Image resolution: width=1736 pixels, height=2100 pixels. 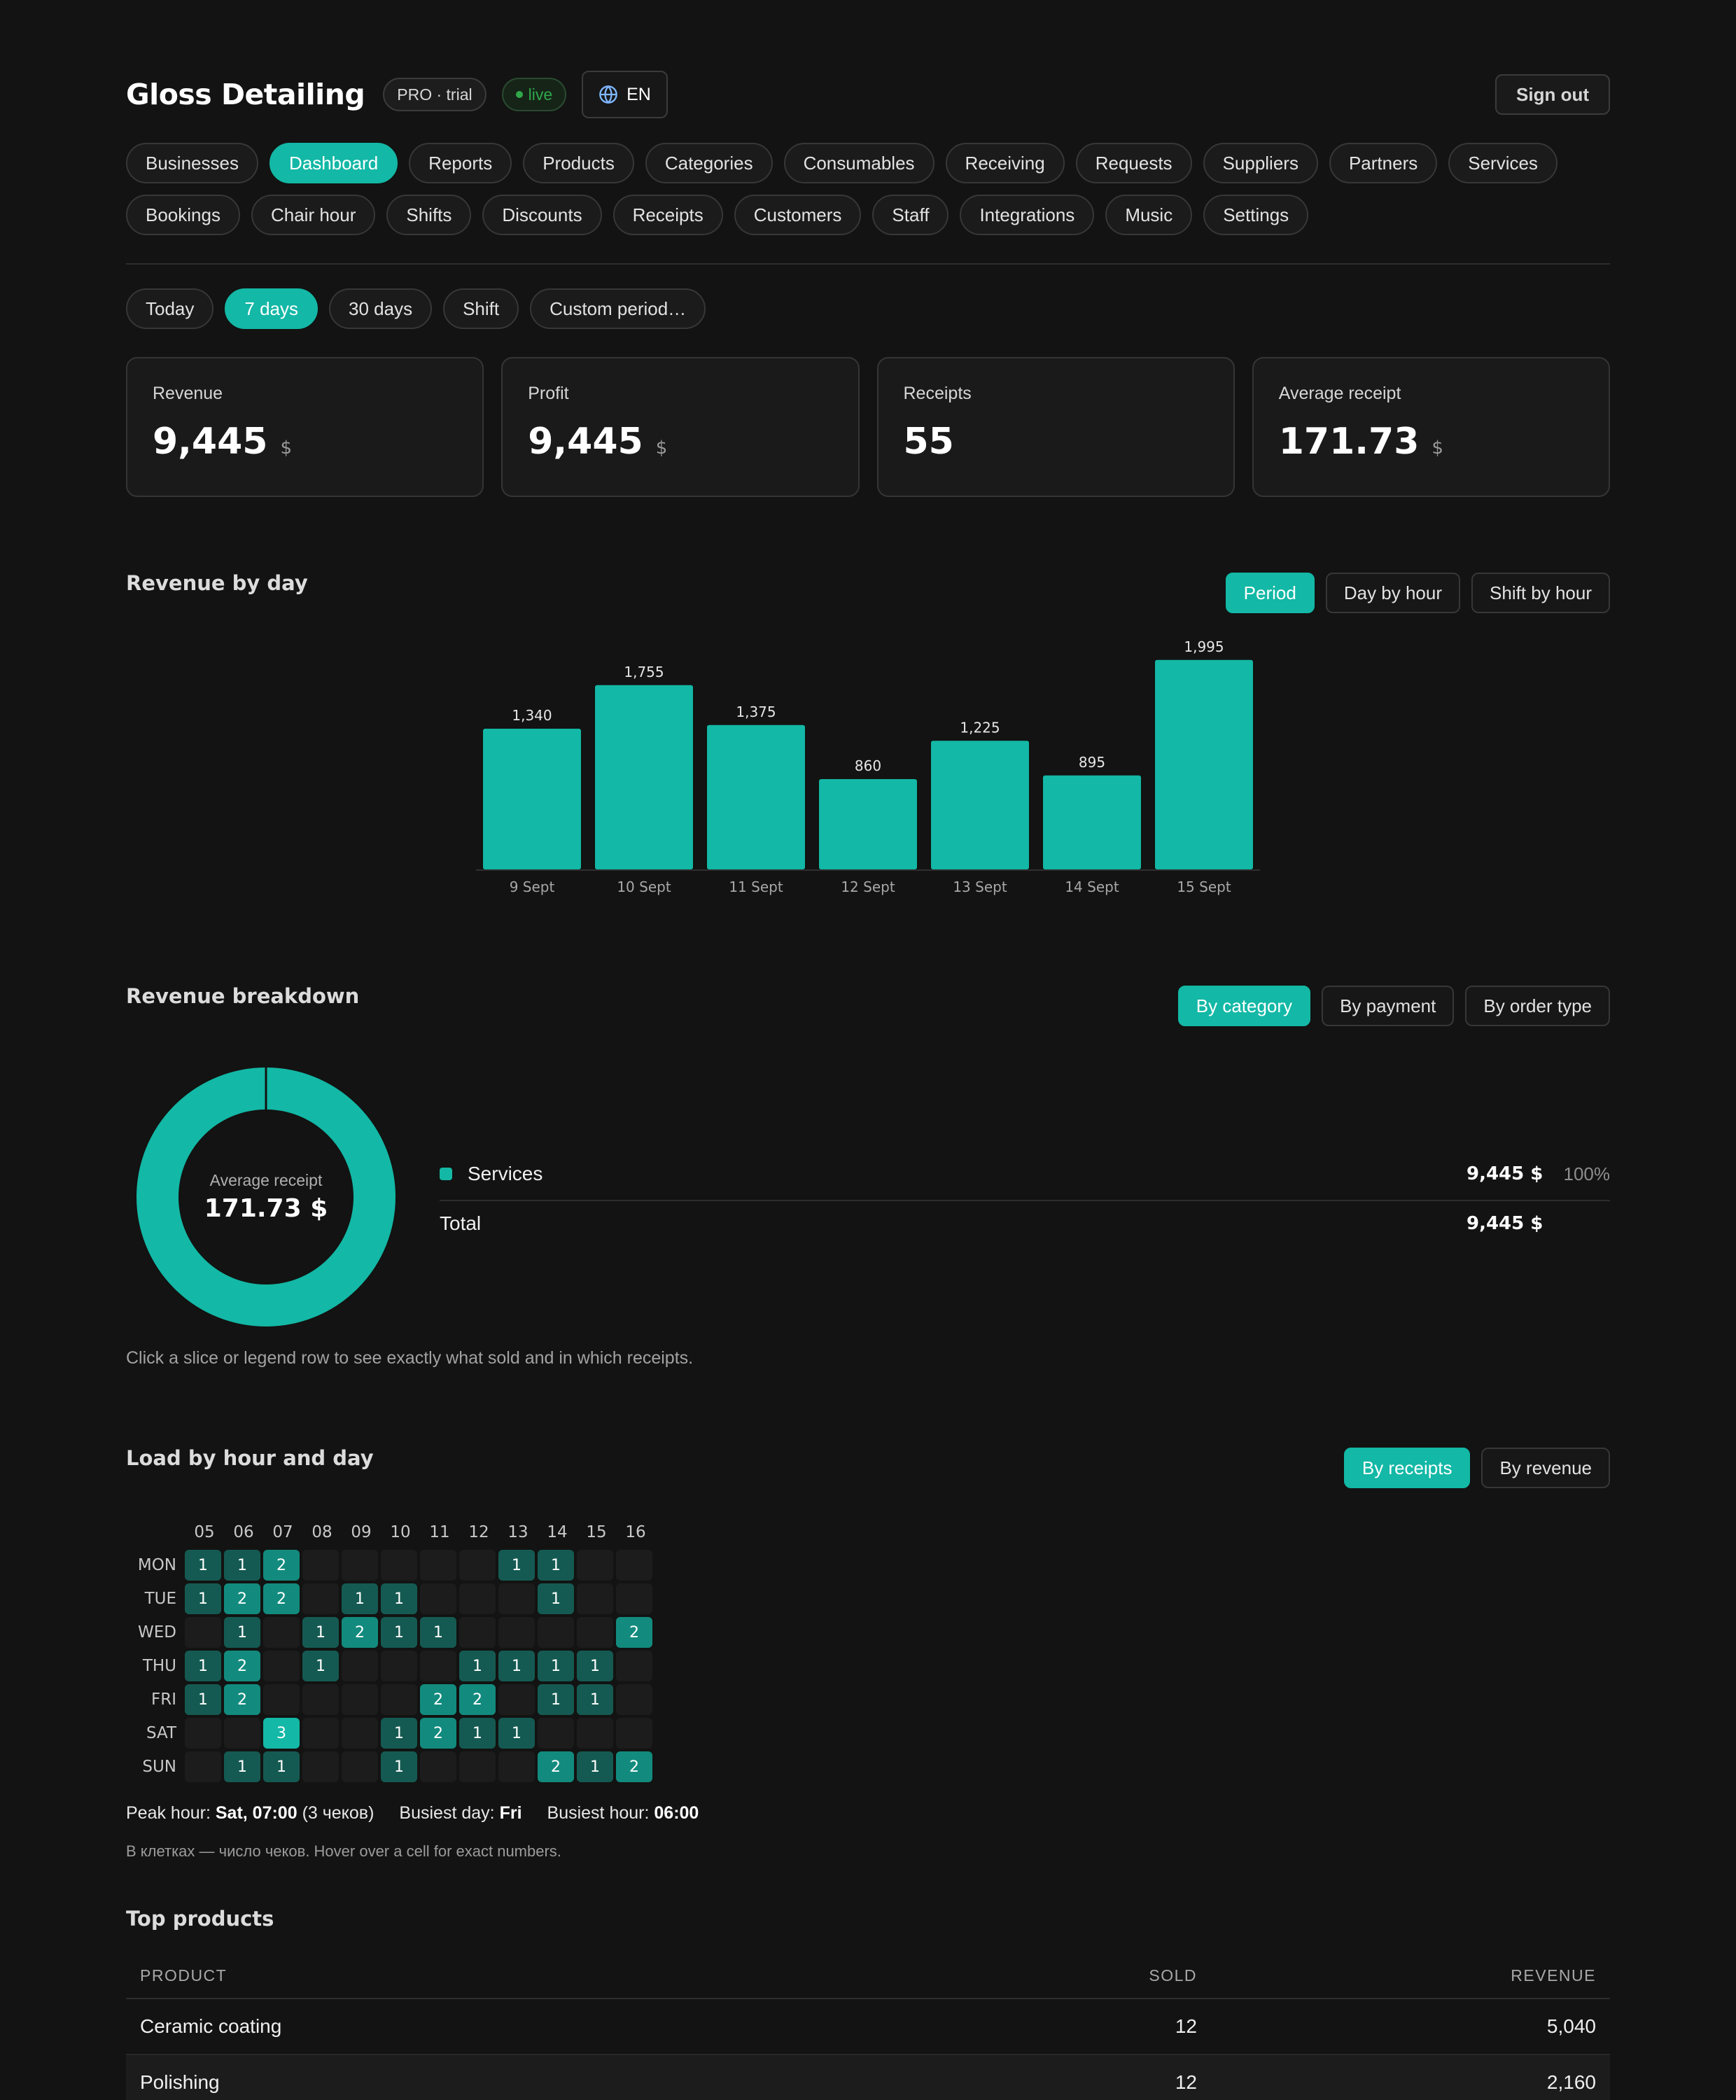 I want to click on nav-item-music: Music, so click(x=1149, y=215).